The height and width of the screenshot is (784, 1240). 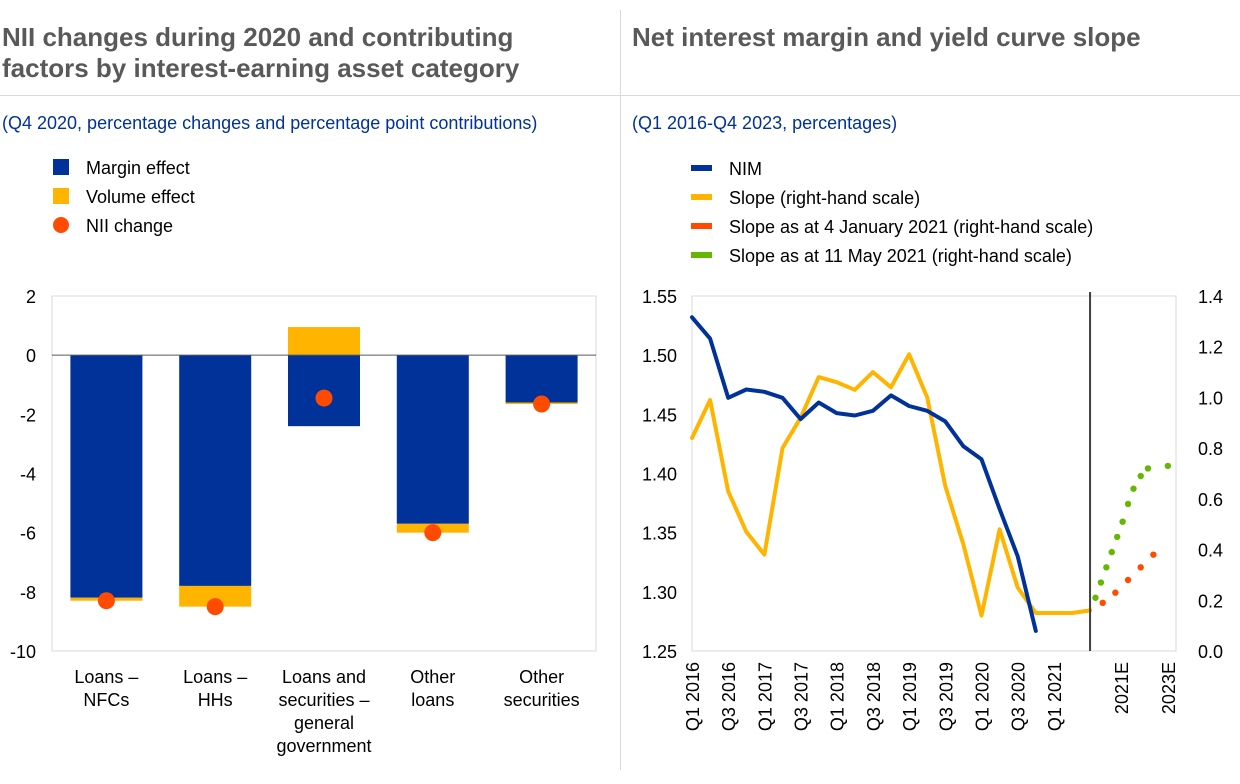 What do you see at coordinates (215, 700) in the screenshot?
I see `x-category-label: HHs` at bounding box center [215, 700].